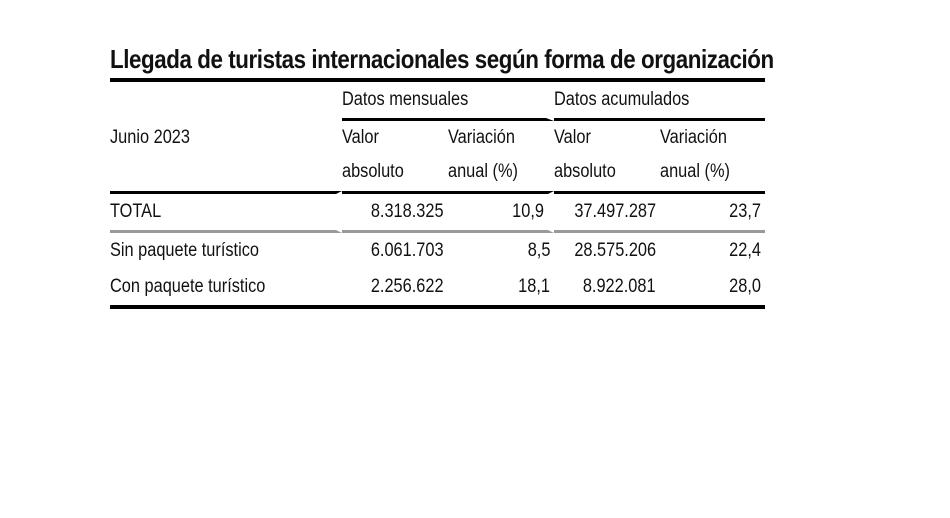  What do you see at coordinates (713, 289) in the screenshot?
I see `cumulative-variation-cell: 28,0` at bounding box center [713, 289].